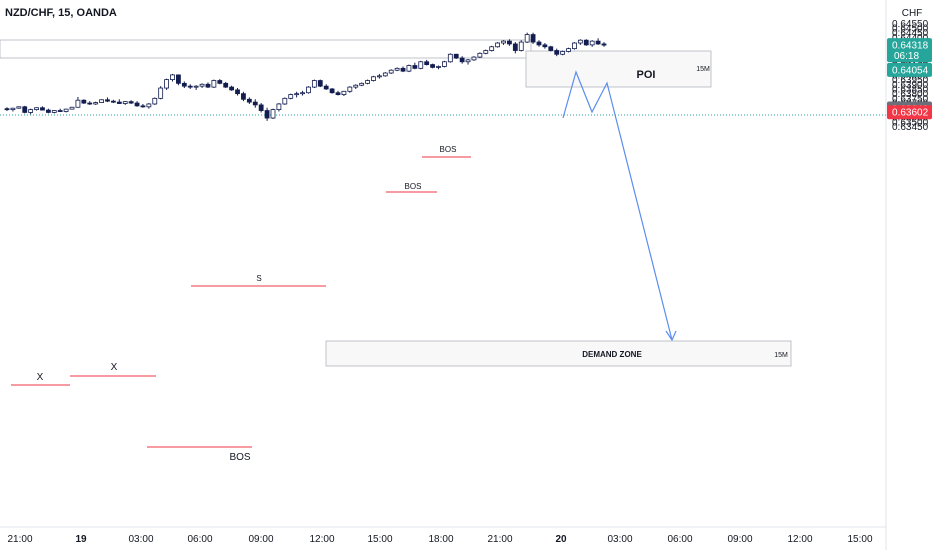 The image size is (932, 550). Describe the element at coordinates (781, 355) in the screenshot. I see `demand-zone-timeframe: 15M` at that location.